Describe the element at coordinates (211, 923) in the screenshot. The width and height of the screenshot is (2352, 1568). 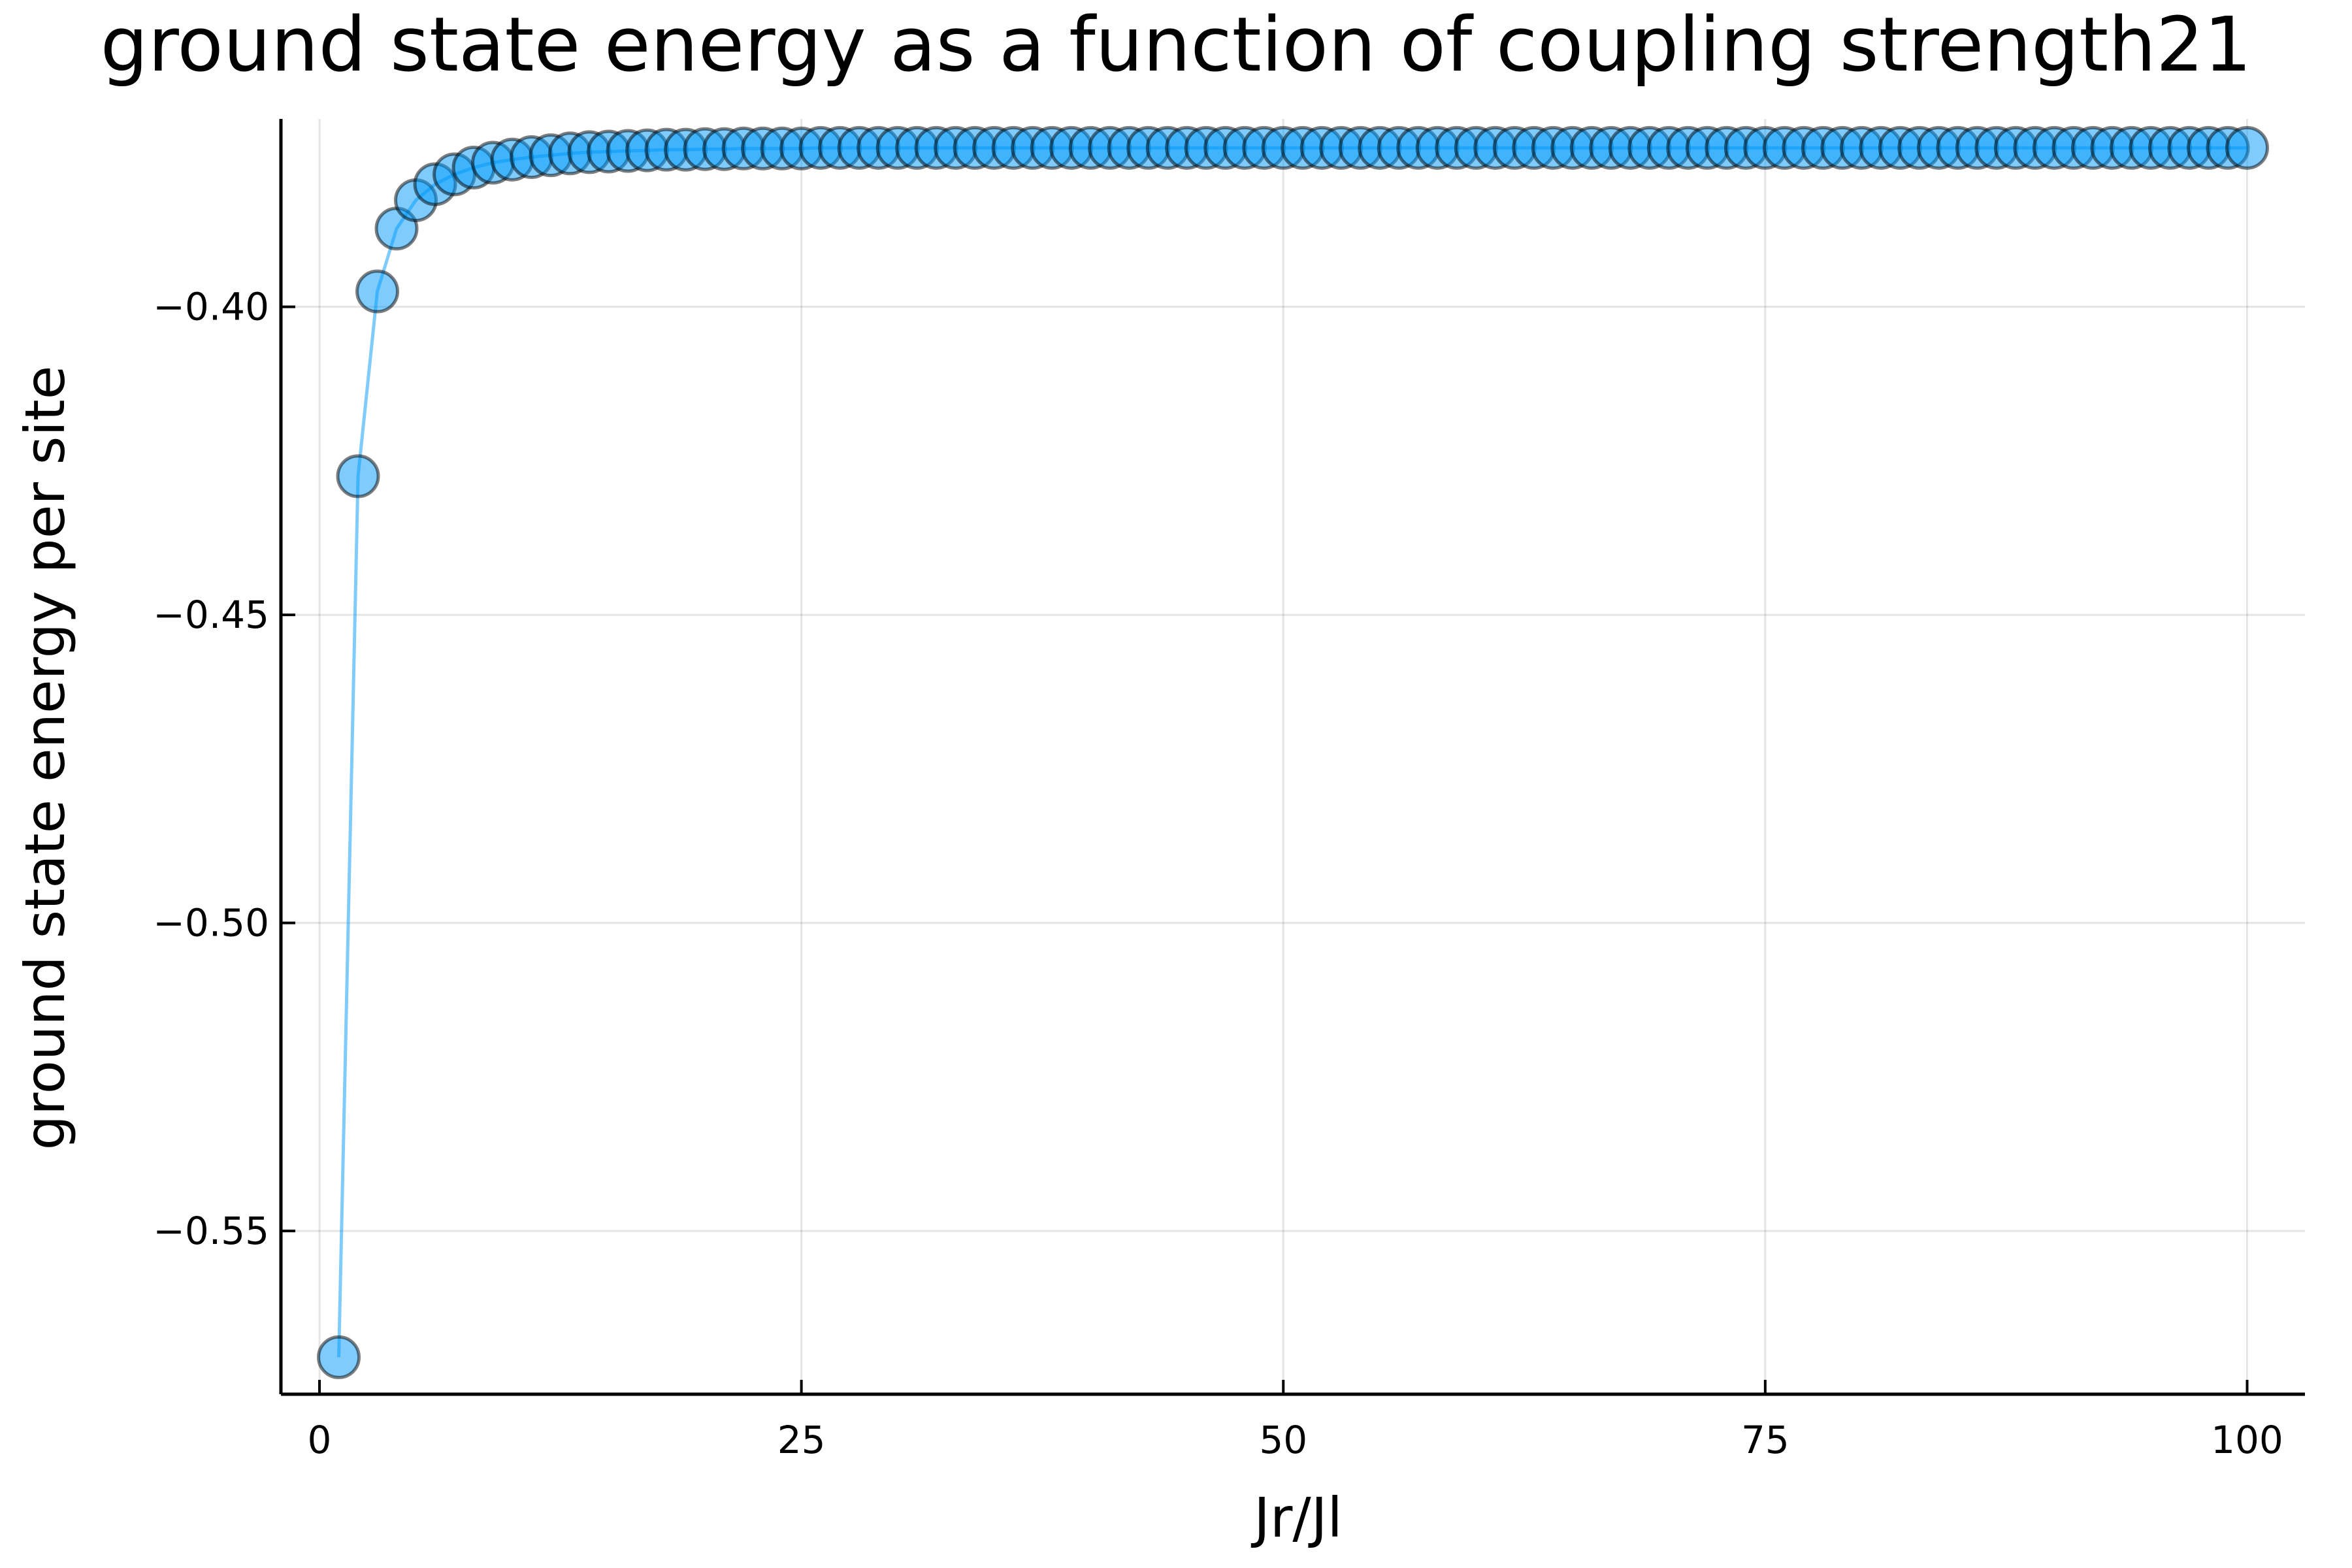
I see `y-tick-label-2: −0.50` at that location.